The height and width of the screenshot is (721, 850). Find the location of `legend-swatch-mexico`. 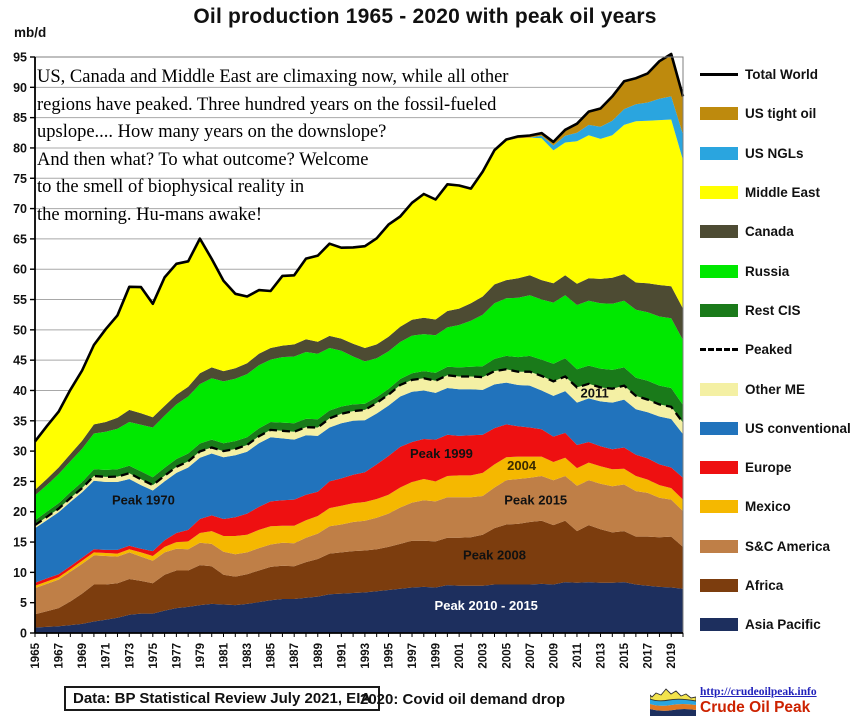

legend-swatch-mexico is located at coordinates (719, 507).